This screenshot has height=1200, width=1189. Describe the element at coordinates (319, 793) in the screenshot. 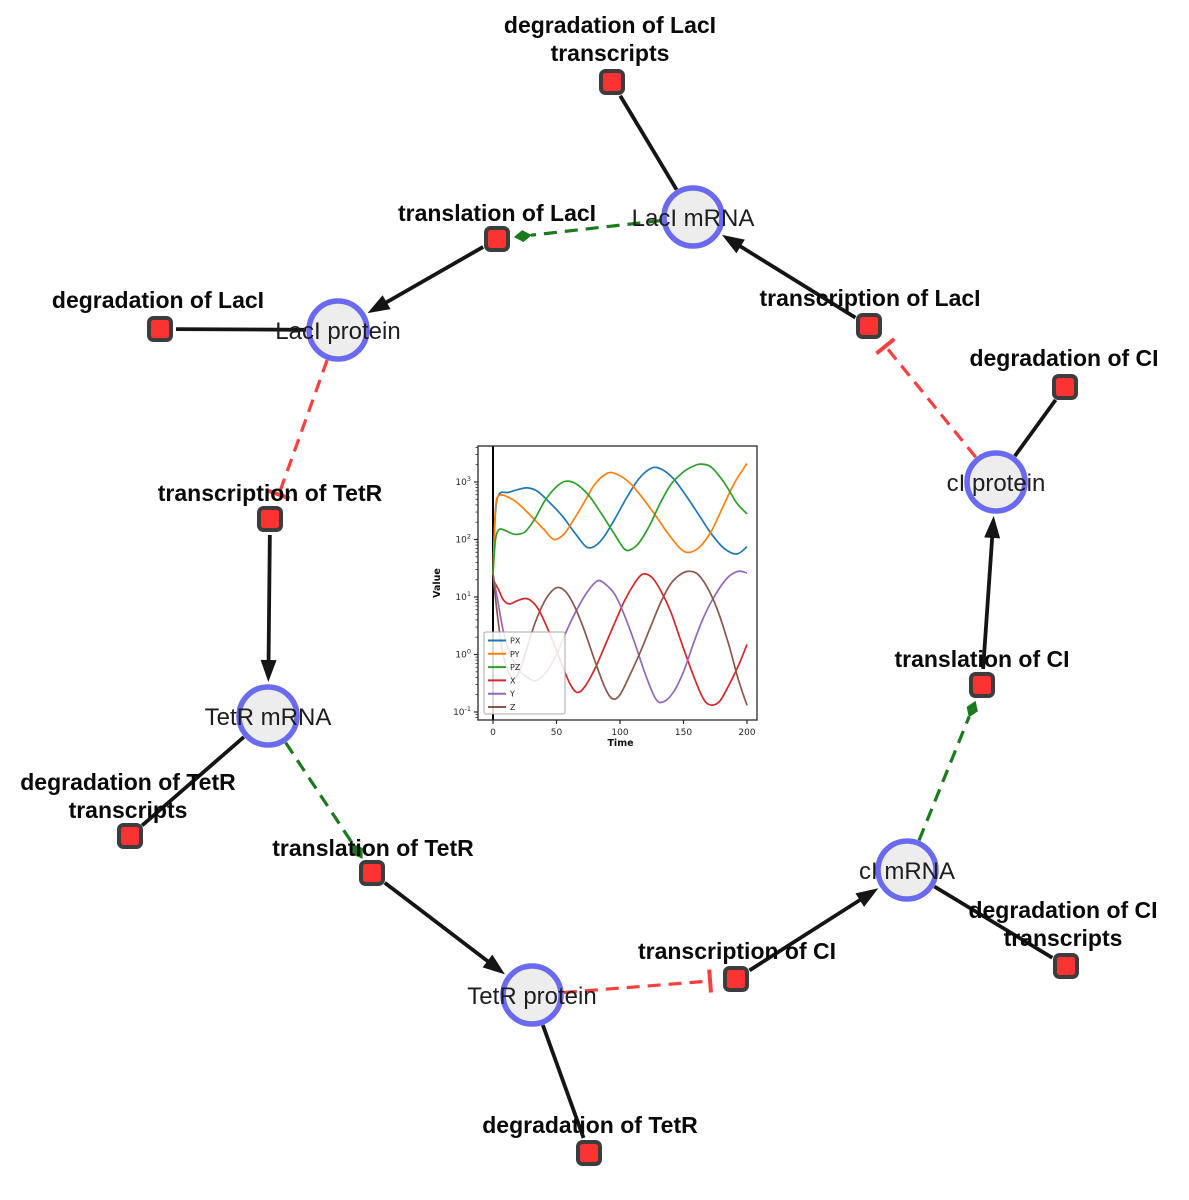

I see `edge-tetr-mrna-to-translation-tetr` at that location.